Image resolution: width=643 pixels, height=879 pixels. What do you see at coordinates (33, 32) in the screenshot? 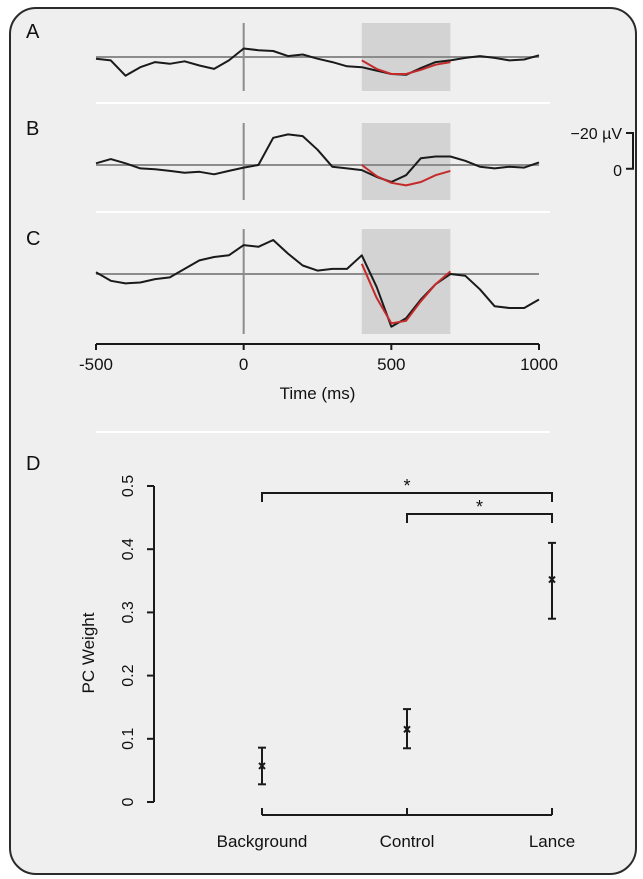
I see `panel-label-a: A` at bounding box center [33, 32].